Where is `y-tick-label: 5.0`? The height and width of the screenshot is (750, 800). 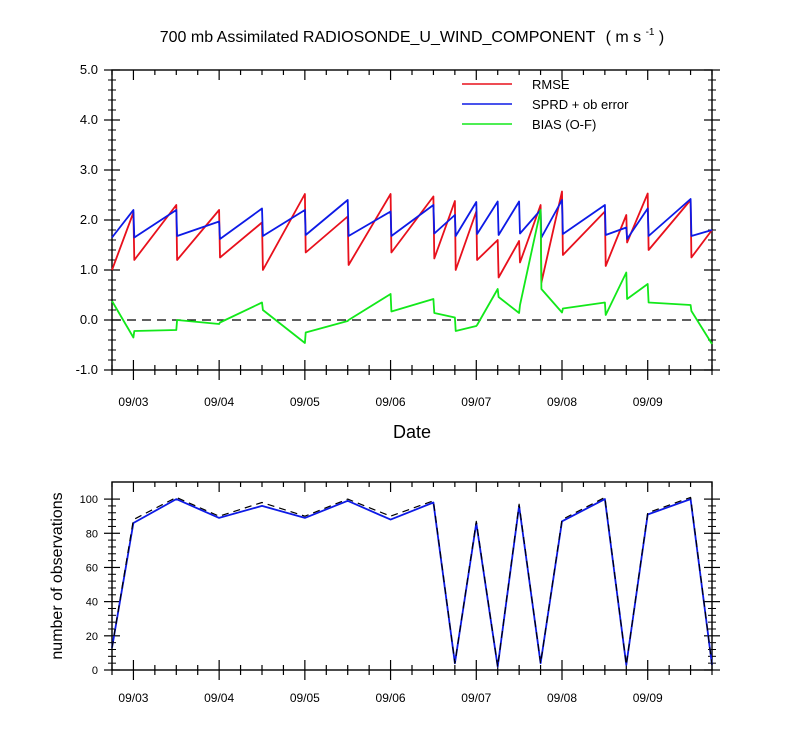 y-tick-label: 5.0 is located at coordinates (89, 69).